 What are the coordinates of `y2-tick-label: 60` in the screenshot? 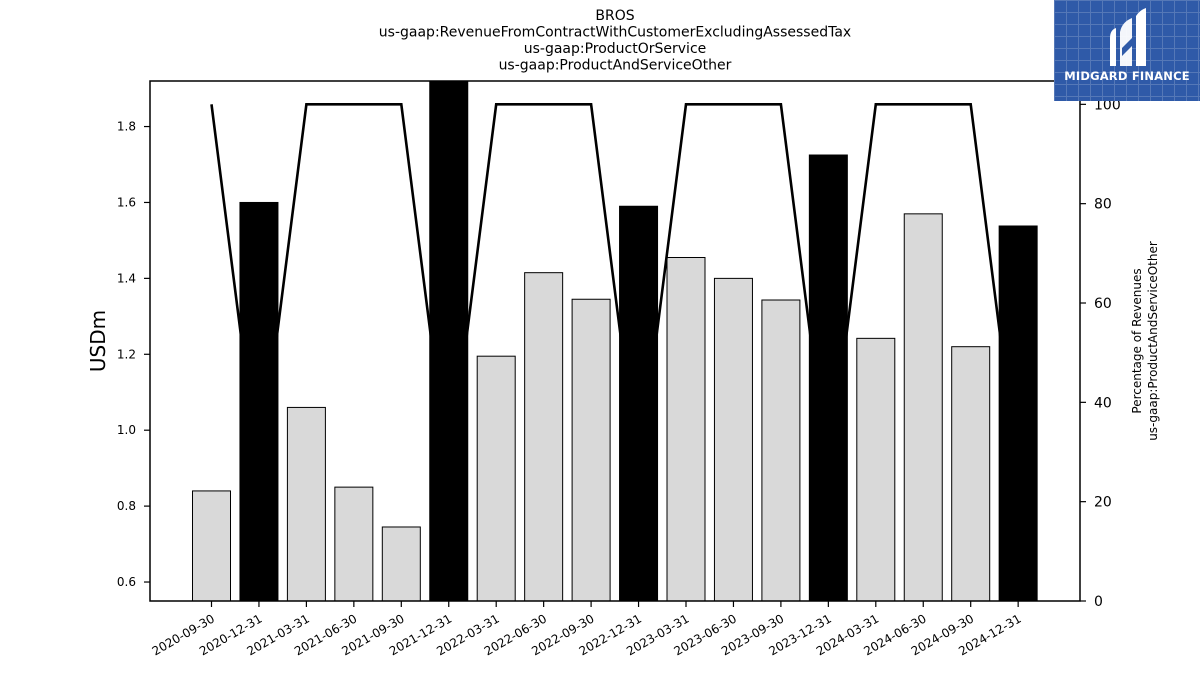 It's located at (1103, 304).